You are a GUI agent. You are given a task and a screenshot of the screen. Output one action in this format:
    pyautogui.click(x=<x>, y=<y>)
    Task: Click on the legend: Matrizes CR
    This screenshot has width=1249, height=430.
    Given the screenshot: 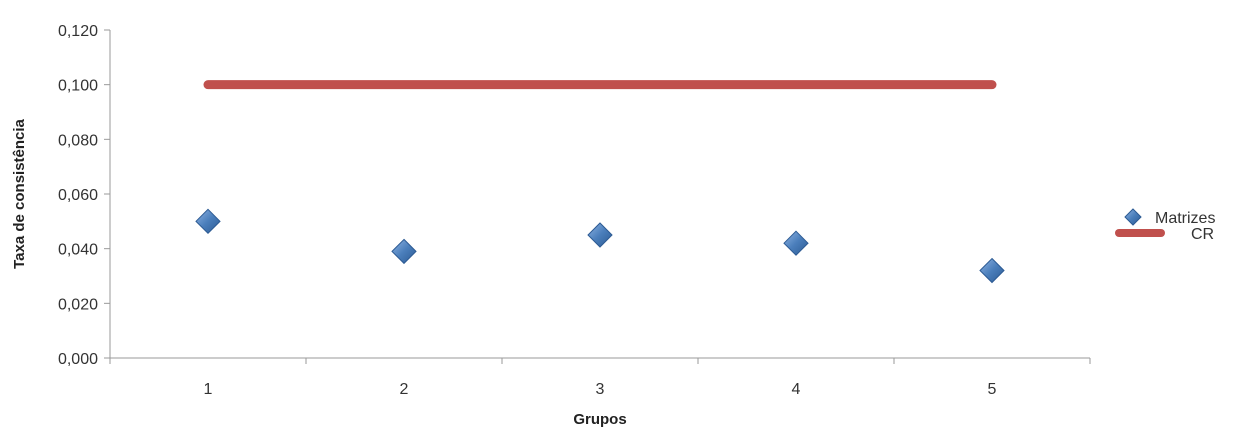 What is the action you would take?
    pyautogui.click(x=1165, y=225)
    